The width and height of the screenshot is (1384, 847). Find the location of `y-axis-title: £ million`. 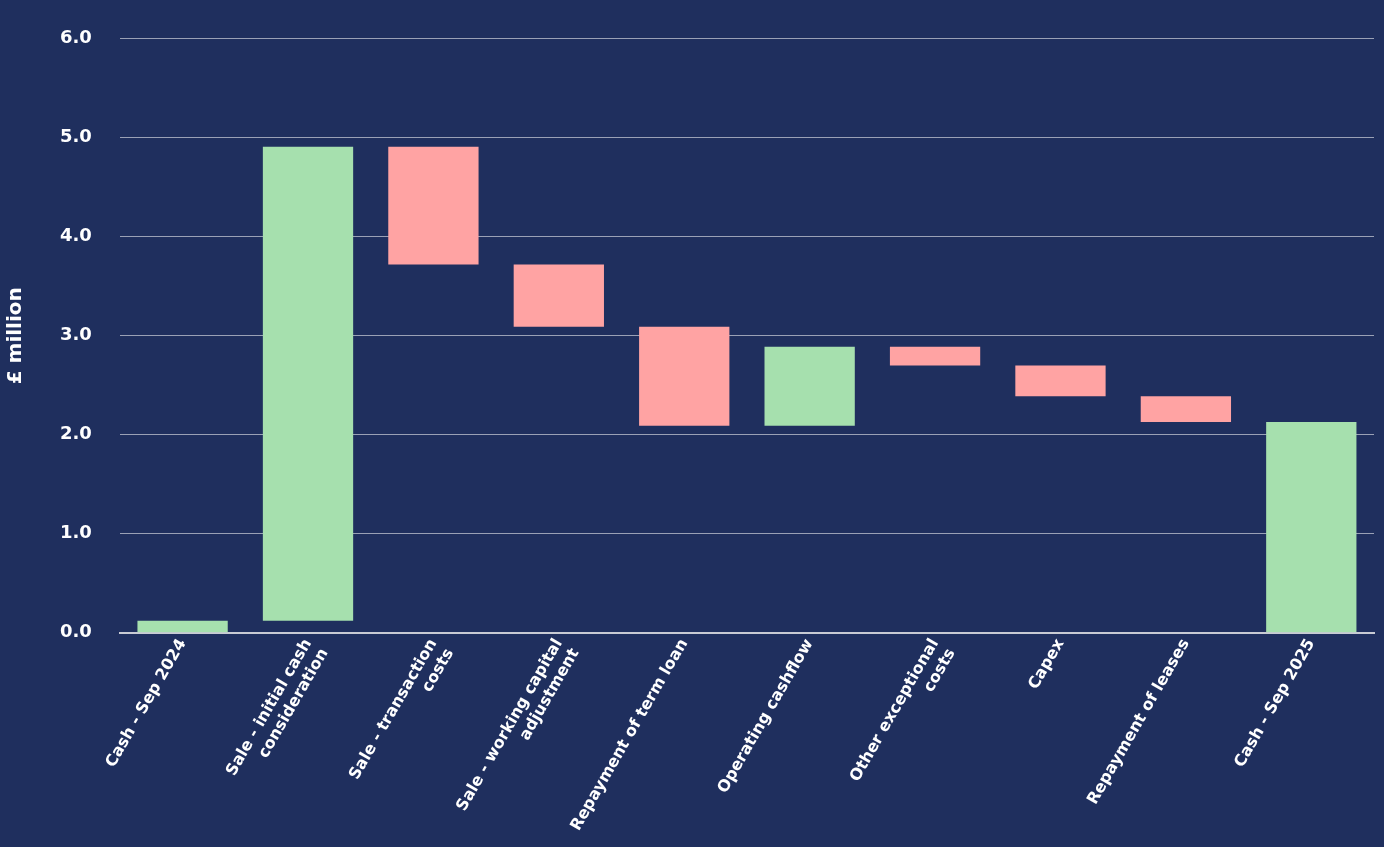

y-axis-title: £ million is located at coordinates (14, 336).